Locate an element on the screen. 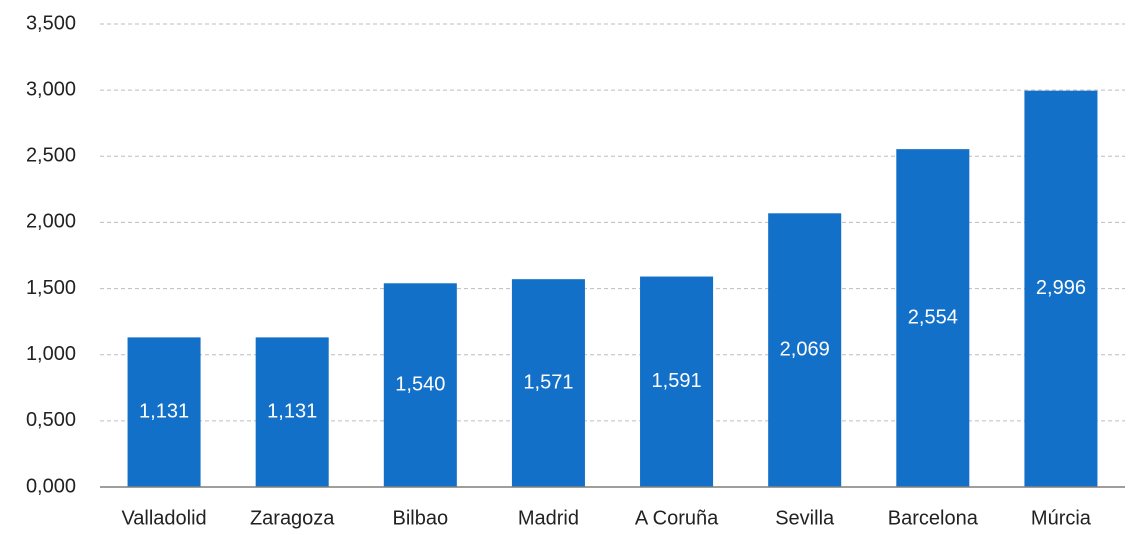 This screenshot has height=535, width=1140. y-tick-label: 2,500 is located at coordinates (51, 156).